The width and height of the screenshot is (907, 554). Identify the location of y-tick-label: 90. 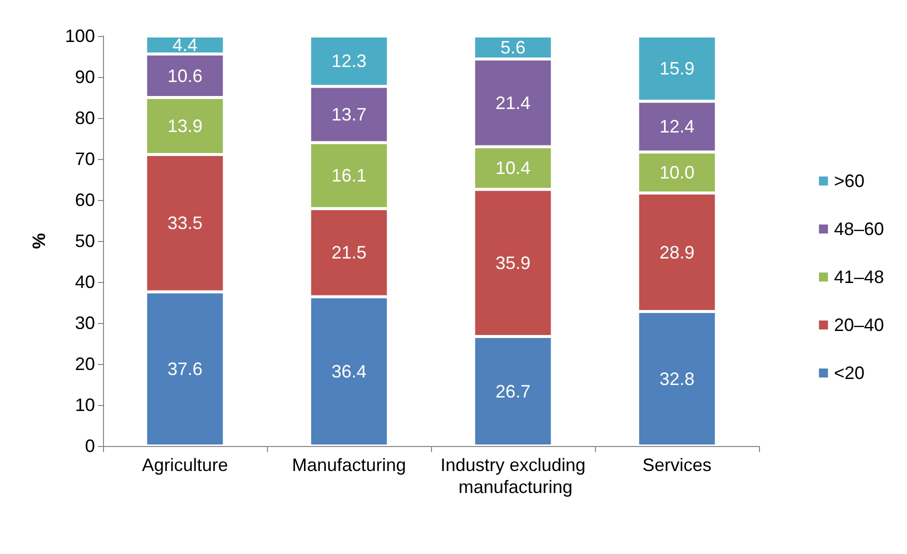
(84, 77).